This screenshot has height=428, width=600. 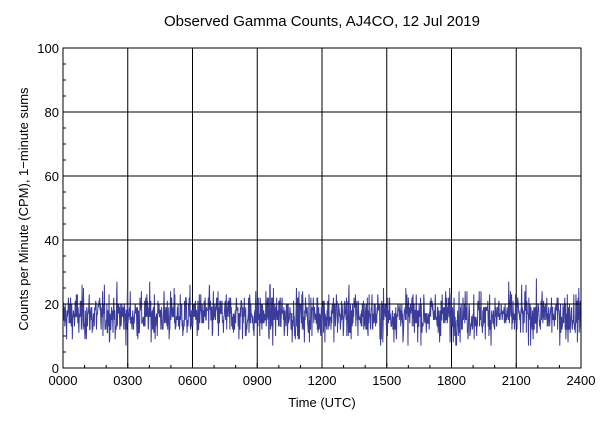 What do you see at coordinates (322, 312) in the screenshot?
I see `series-line-cpm` at bounding box center [322, 312].